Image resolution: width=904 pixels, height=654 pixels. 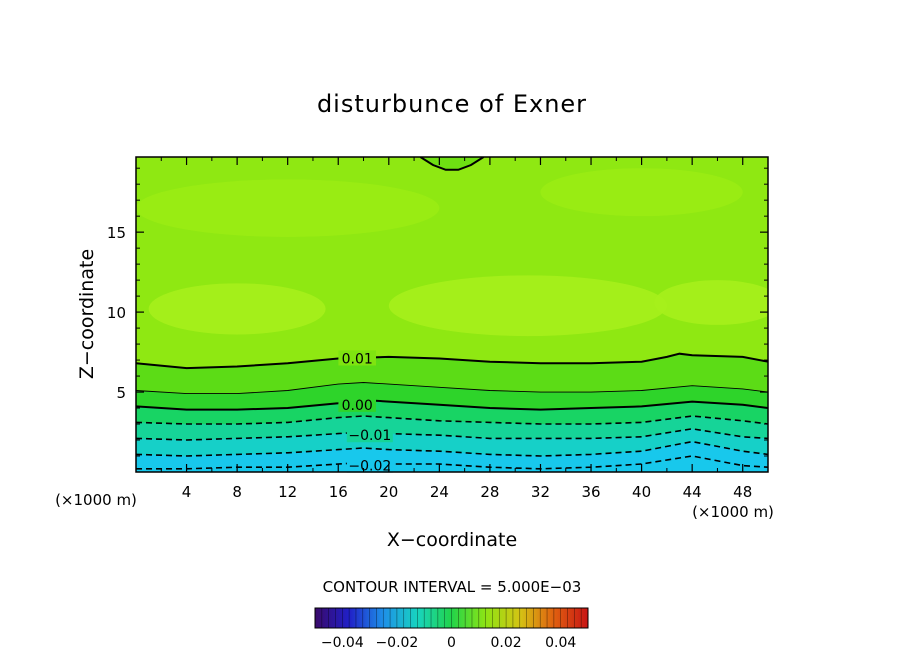 I want to click on x-tick-label-9: 40, so click(x=641, y=492).